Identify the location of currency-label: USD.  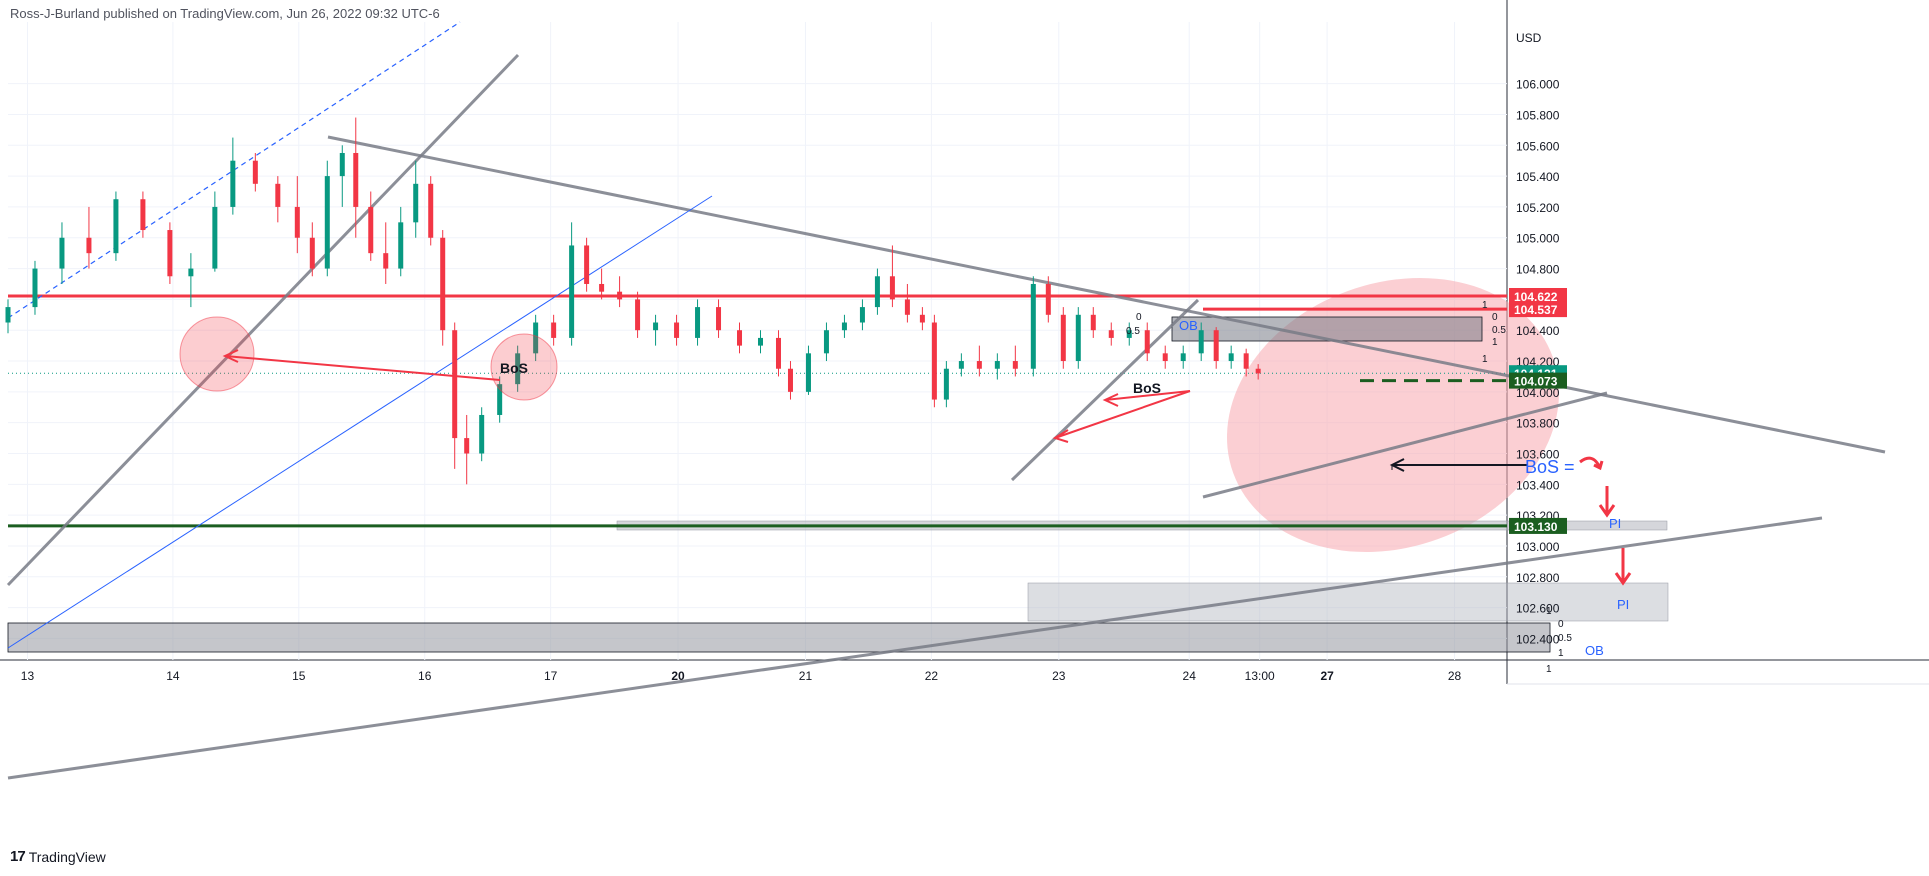
(1529, 38).